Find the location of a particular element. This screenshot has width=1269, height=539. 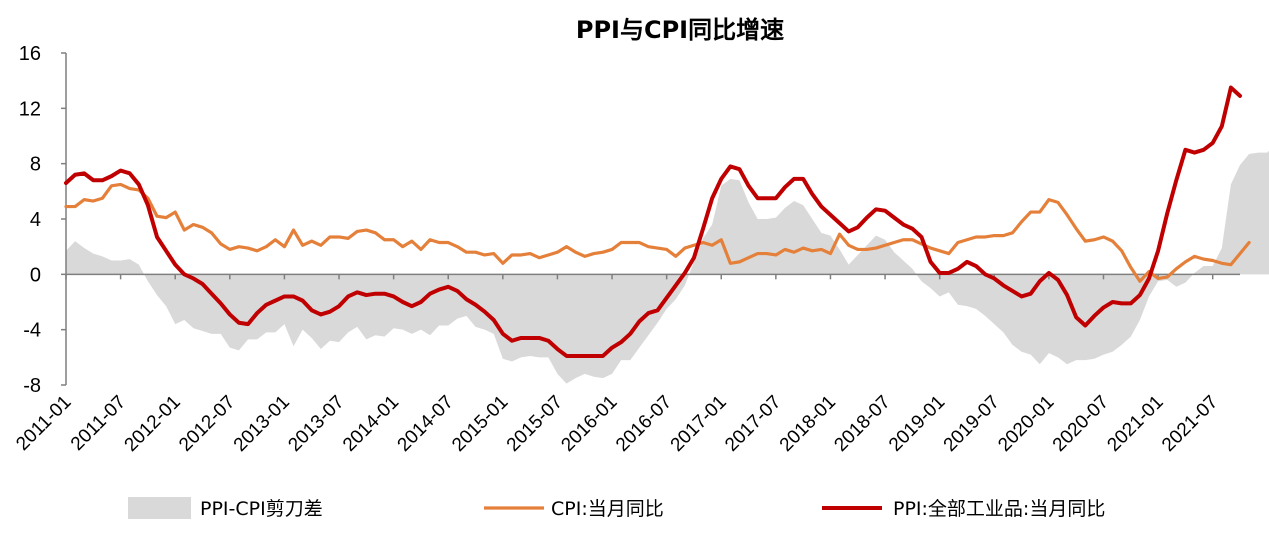

x-tick-label: 2018-07 is located at coordinates (862, 424).